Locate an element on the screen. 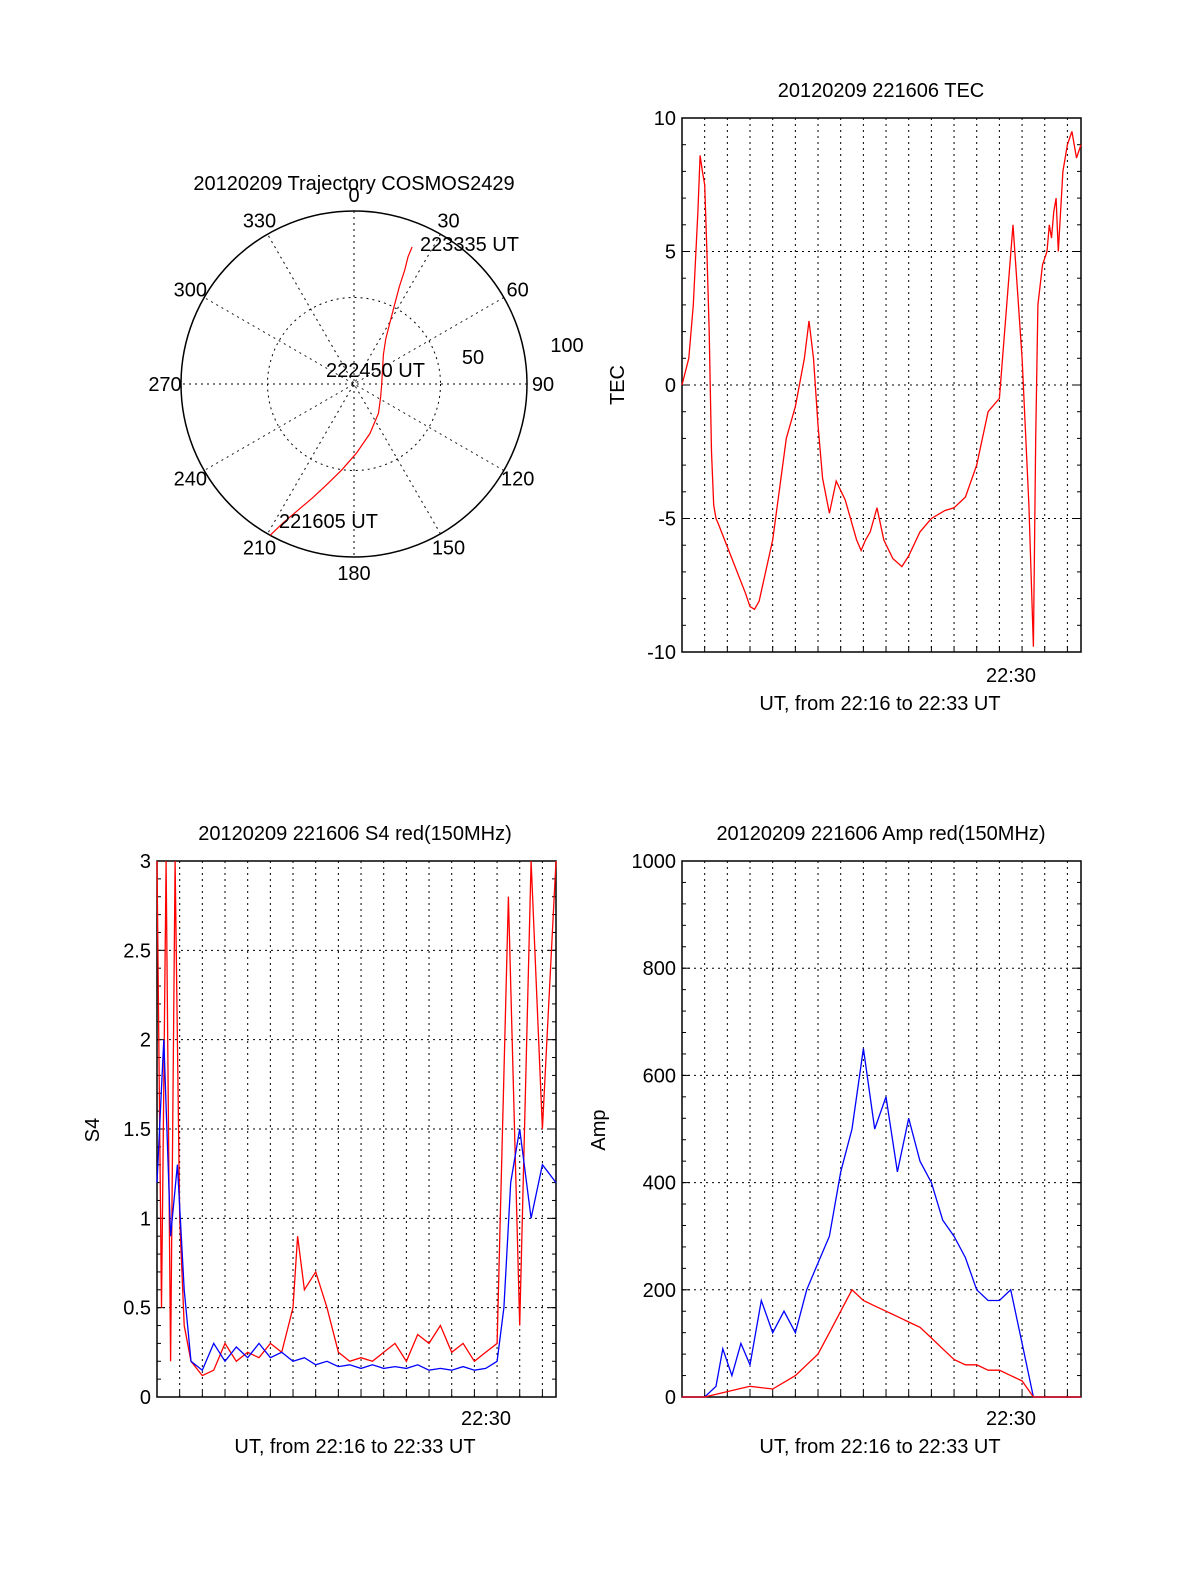 The image size is (1200, 1575). polar-trajectory-line is located at coordinates (341, 391).